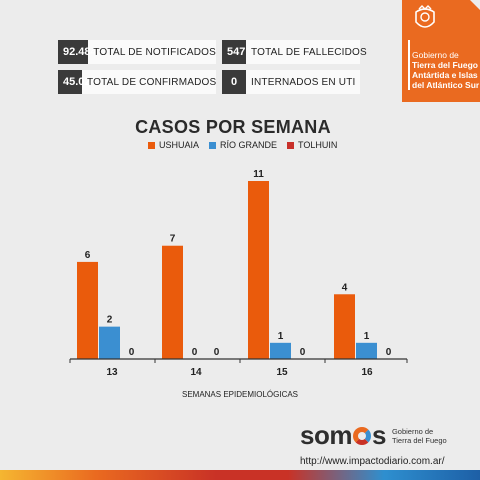  What do you see at coordinates (372, 461) in the screenshot?
I see `source-url: http://www.impactodiario.com.ar/` at bounding box center [372, 461].